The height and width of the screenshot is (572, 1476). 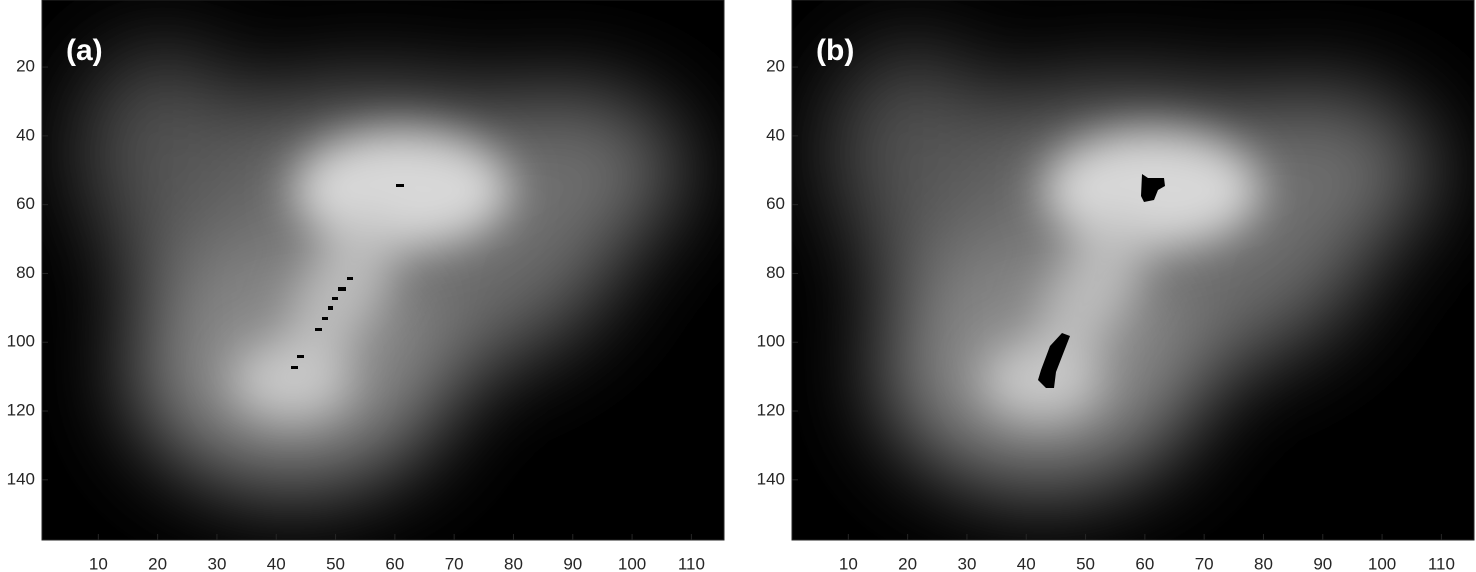 What do you see at coordinates (84, 50) in the screenshot?
I see `panel-label: (a)` at bounding box center [84, 50].